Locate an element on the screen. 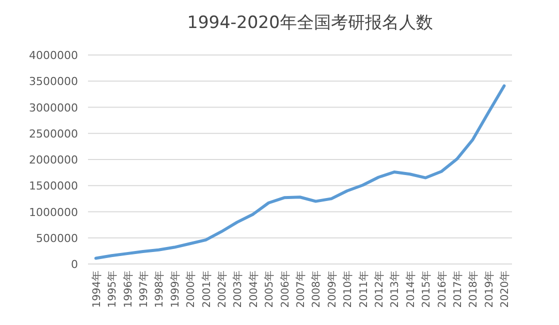 Image resolution: width=559 pixels, height=325 pixels. y-tick-label: 1500000 is located at coordinates (53, 186).